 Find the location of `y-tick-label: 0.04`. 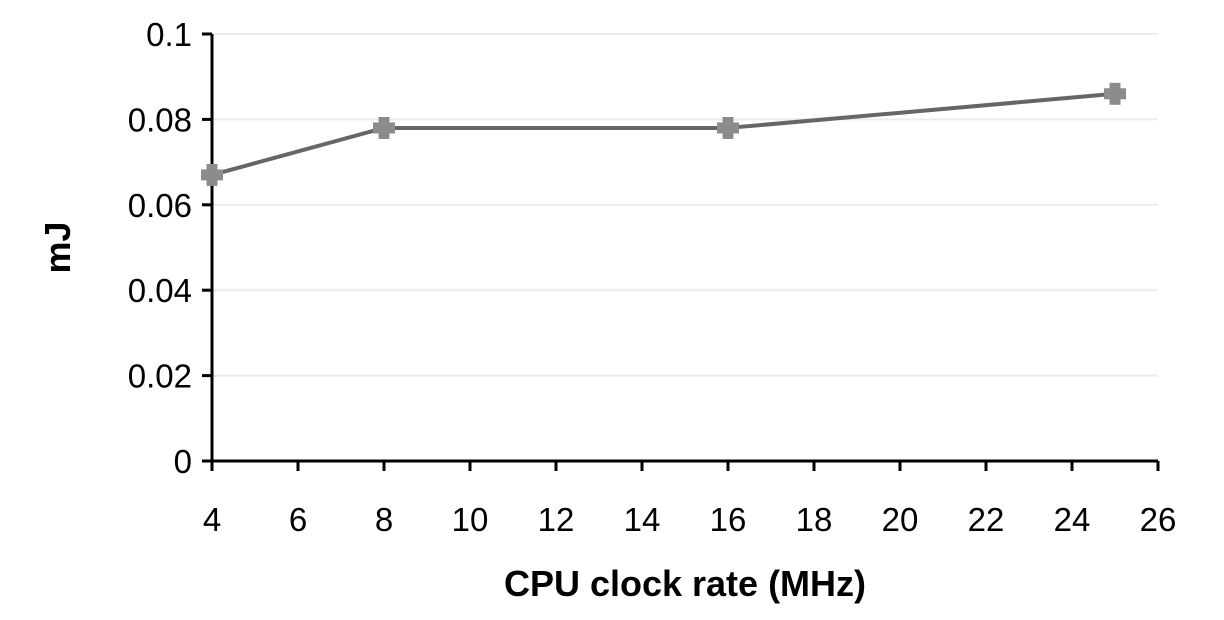

y-tick-label: 0.04 is located at coordinates (160, 290).